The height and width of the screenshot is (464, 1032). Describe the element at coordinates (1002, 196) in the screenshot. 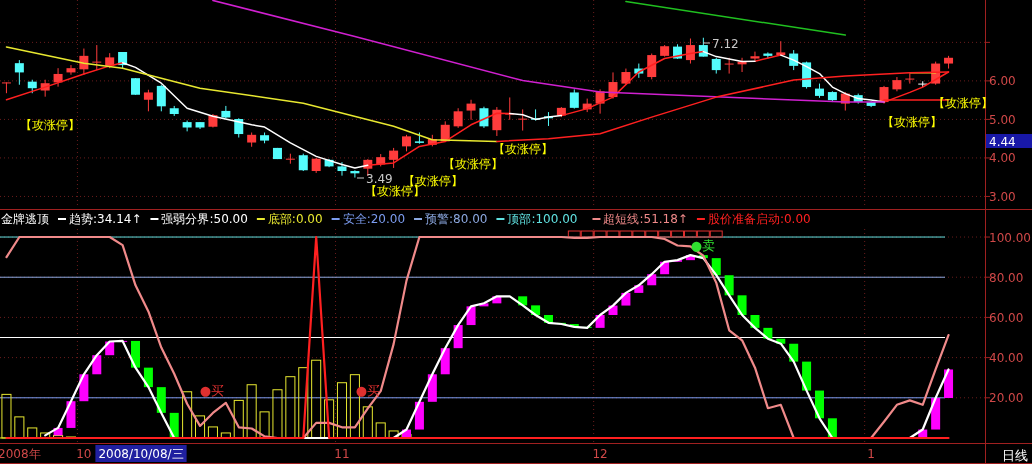

I see `y-tick-label: 3.00` at that location.